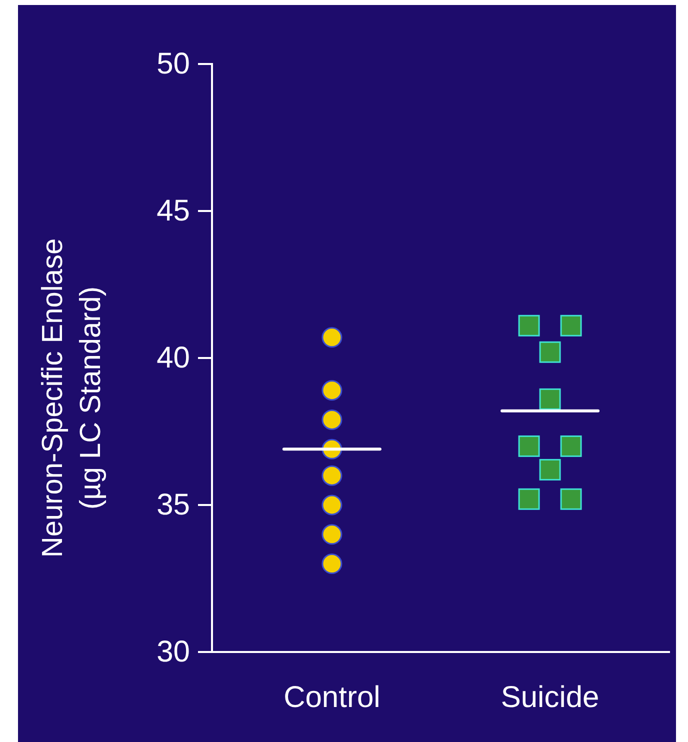 The image size is (688, 742). I want to click on x-tick-label: Control, so click(332, 697).